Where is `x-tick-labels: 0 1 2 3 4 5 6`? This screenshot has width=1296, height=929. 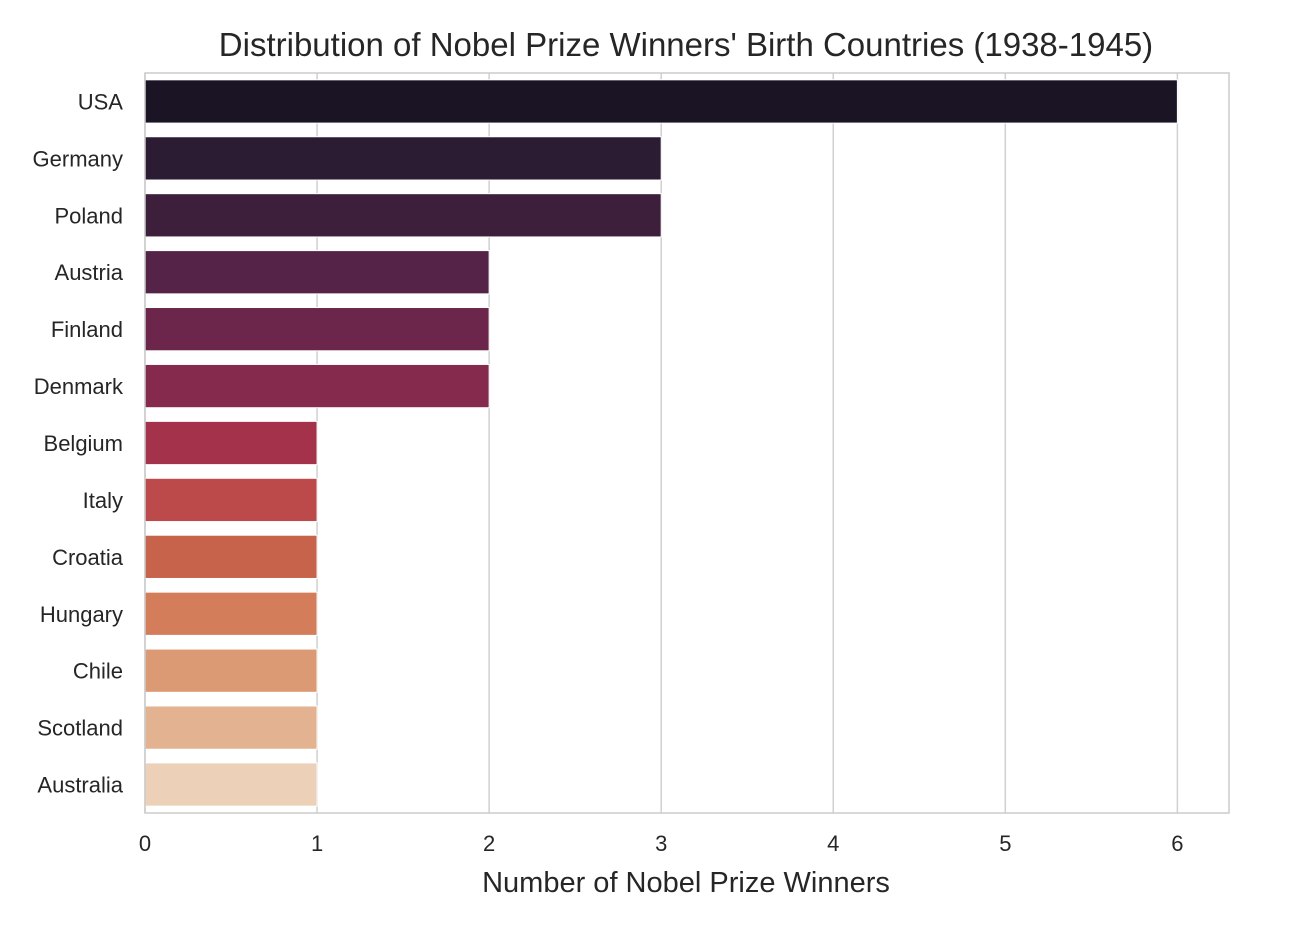
x-tick-labels: 0 1 2 3 4 5 6 is located at coordinates (661, 843).